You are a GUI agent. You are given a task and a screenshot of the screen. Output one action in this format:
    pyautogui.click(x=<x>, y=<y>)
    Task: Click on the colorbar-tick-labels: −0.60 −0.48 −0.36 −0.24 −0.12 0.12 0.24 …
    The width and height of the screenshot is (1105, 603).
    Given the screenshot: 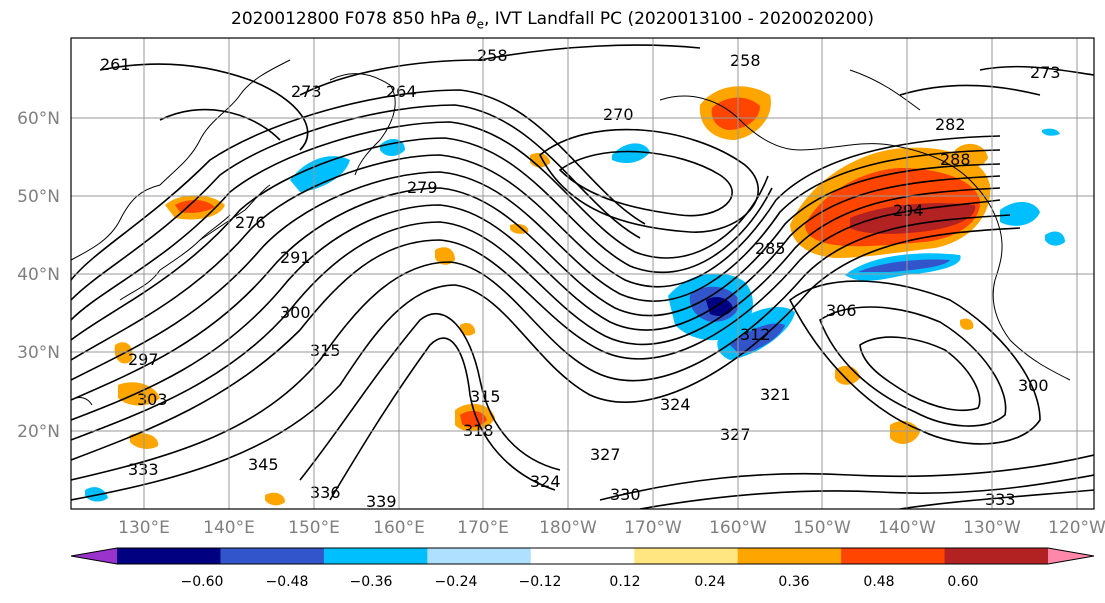 What is the action you would take?
    pyautogui.click(x=580, y=582)
    